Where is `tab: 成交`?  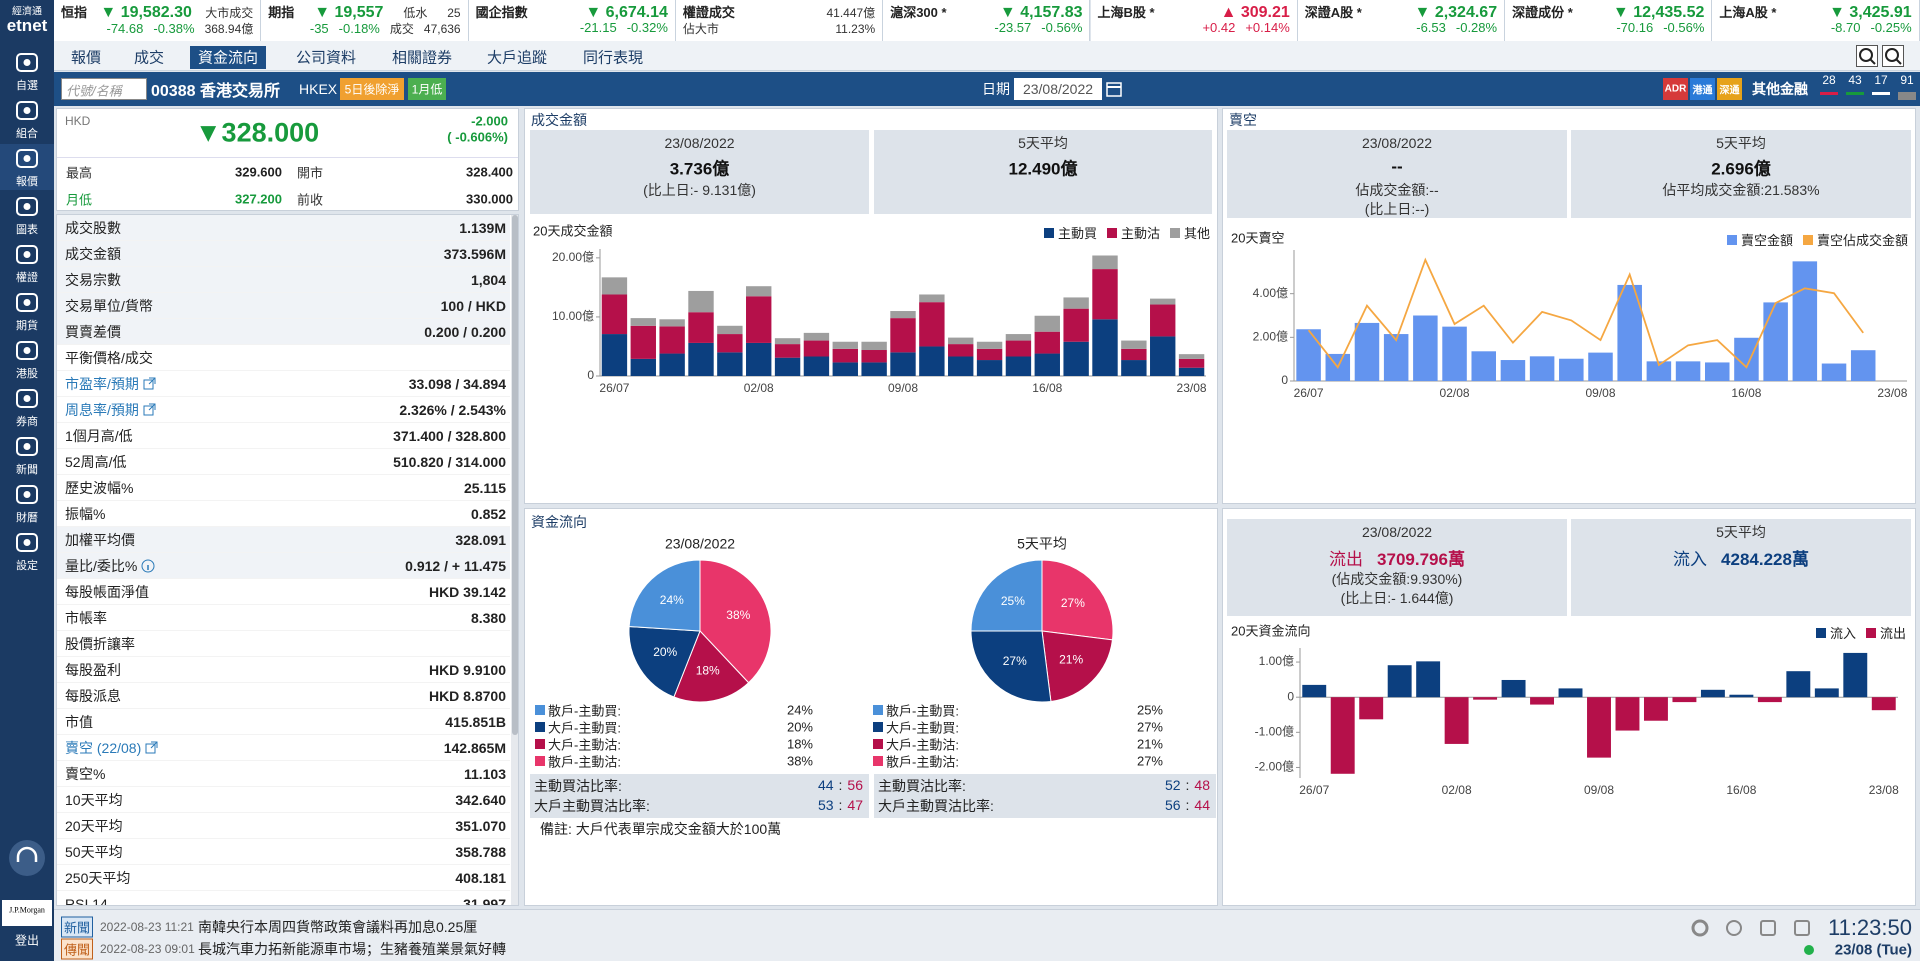
tab: 成交 is located at coordinates (149, 57).